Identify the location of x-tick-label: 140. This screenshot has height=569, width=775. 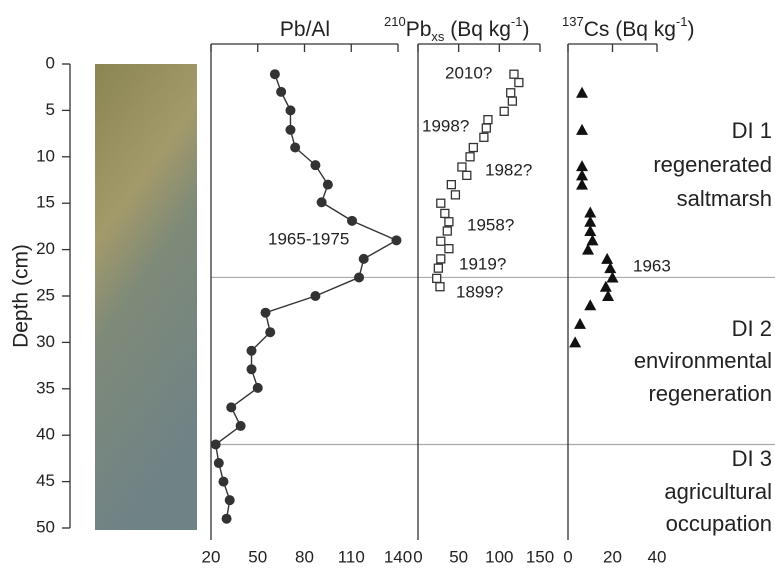
(398, 556).